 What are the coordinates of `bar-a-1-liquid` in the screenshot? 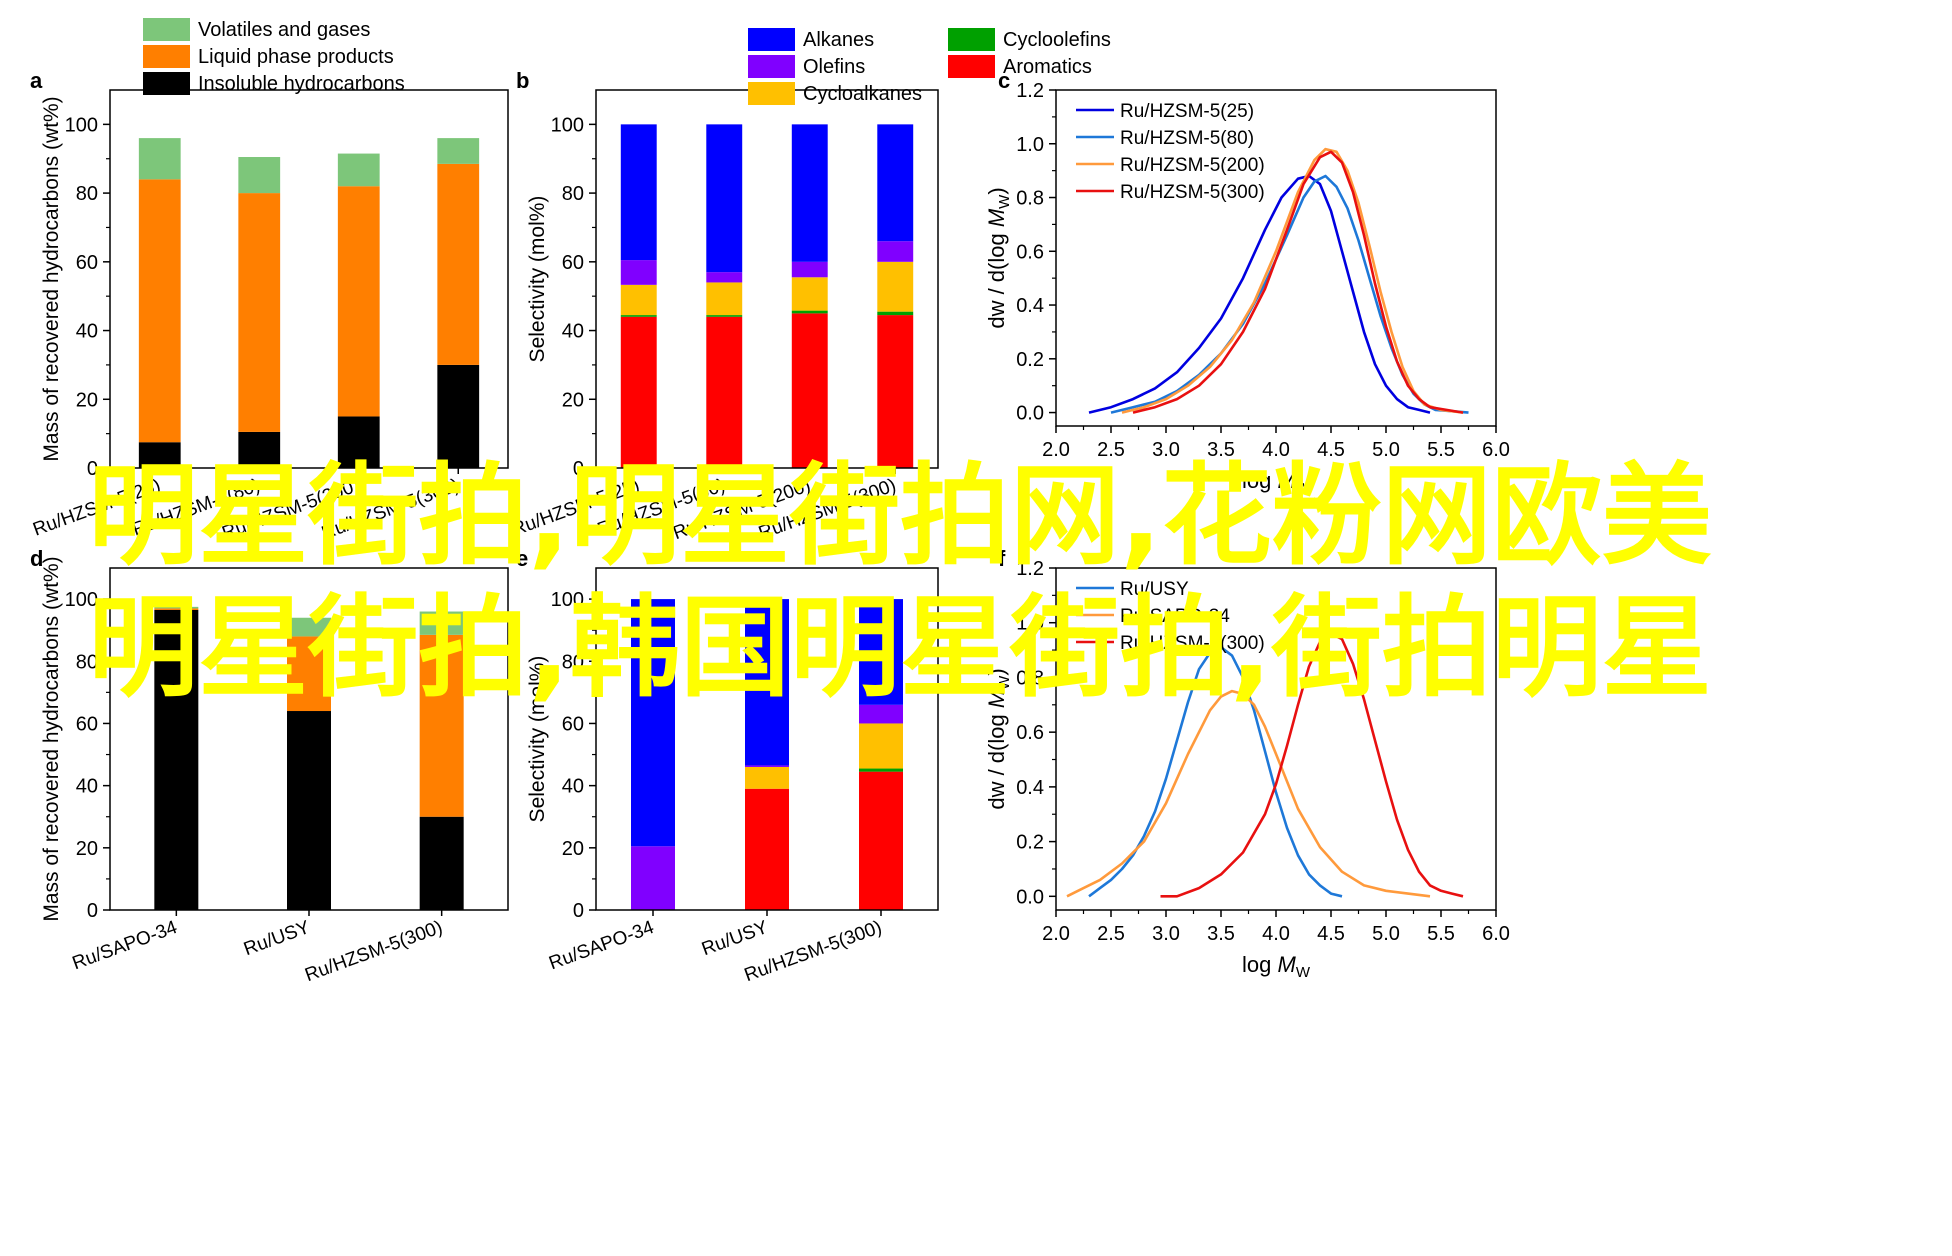 It's located at (259, 312).